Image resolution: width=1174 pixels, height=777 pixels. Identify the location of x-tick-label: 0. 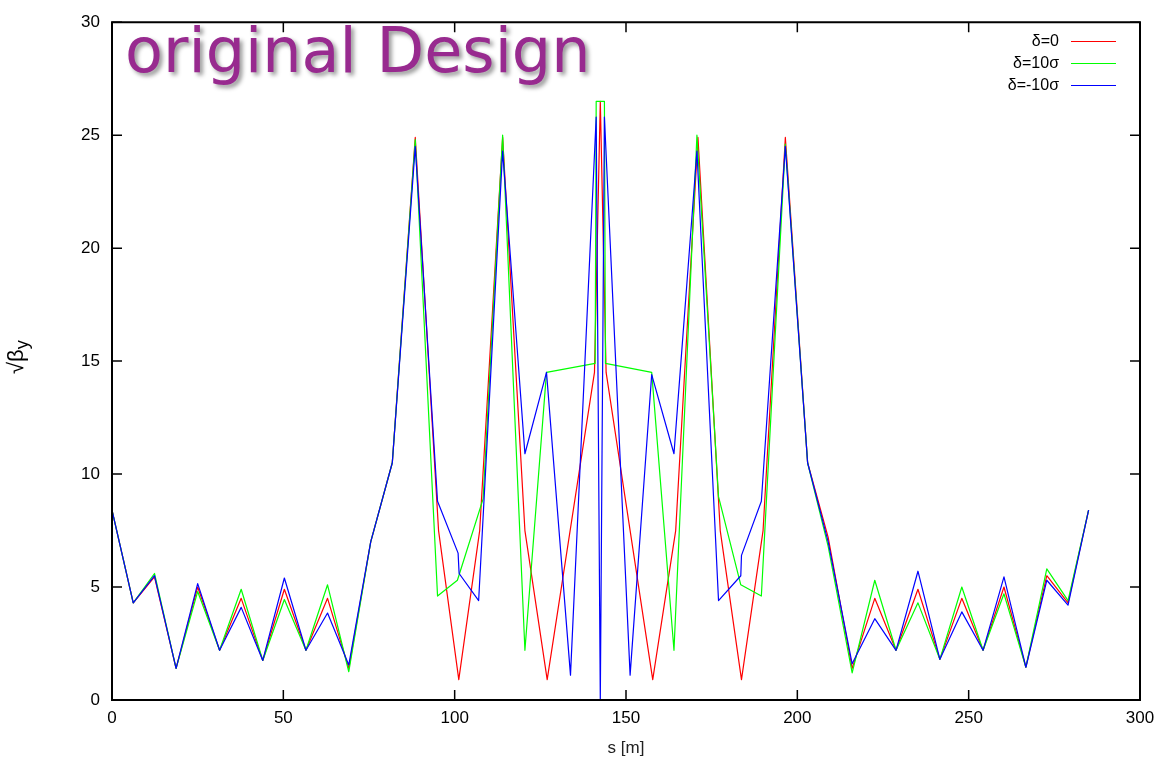
(112, 717).